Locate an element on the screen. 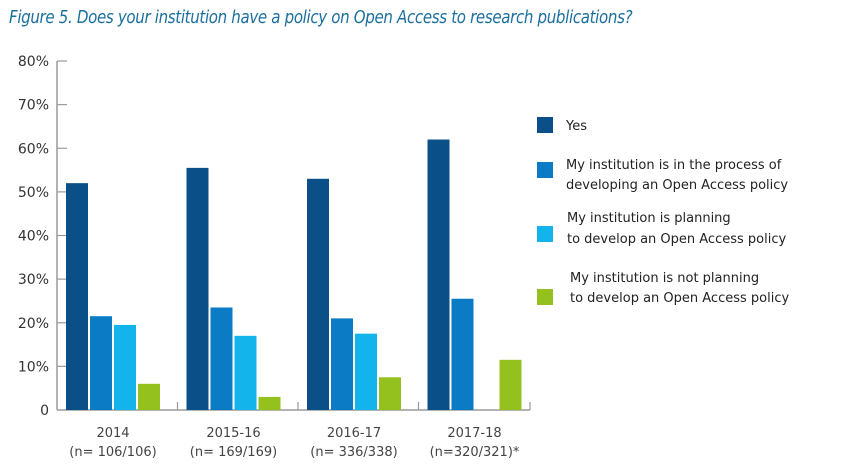 The height and width of the screenshot is (472, 850). y-tick-label: 0 is located at coordinates (44, 411).